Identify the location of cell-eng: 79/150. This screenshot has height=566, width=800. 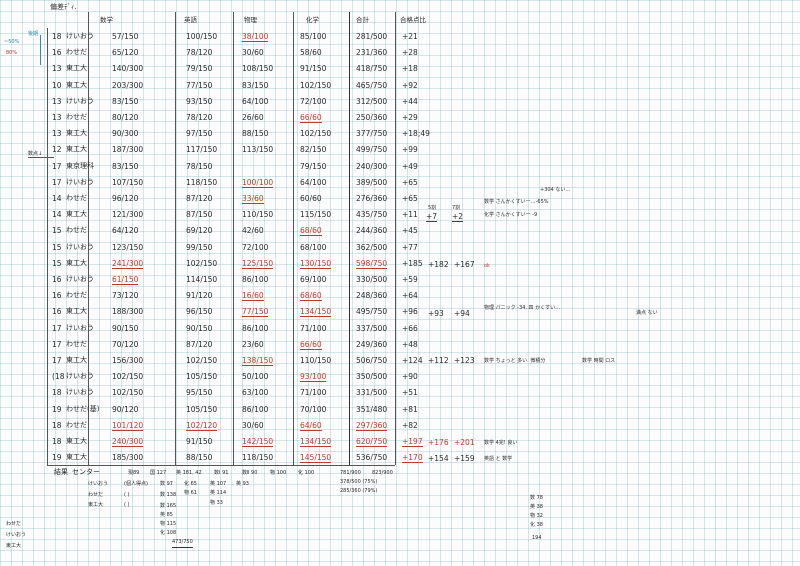
(199, 69).